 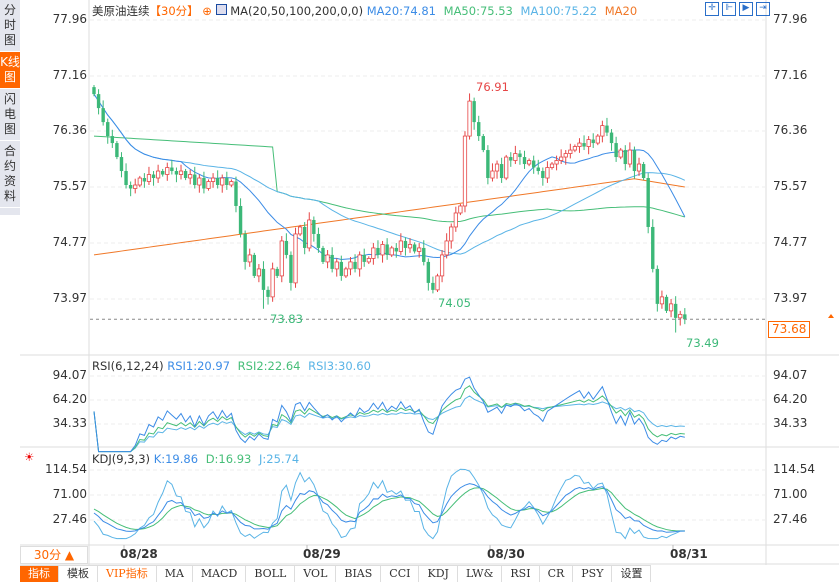 I want to click on period-selector: 30分 ▲, so click(x=54, y=555).